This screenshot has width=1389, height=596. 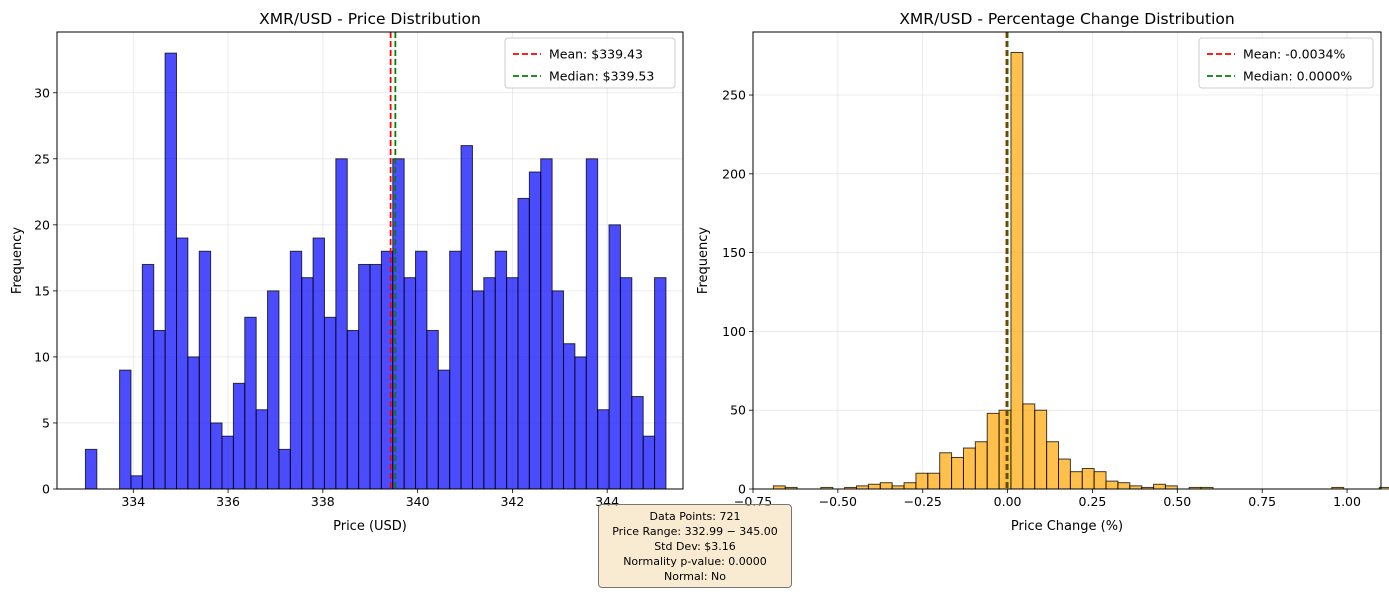 What do you see at coordinates (370, 526) in the screenshot?
I see `x-axis-label: Price (USD)` at bounding box center [370, 526].